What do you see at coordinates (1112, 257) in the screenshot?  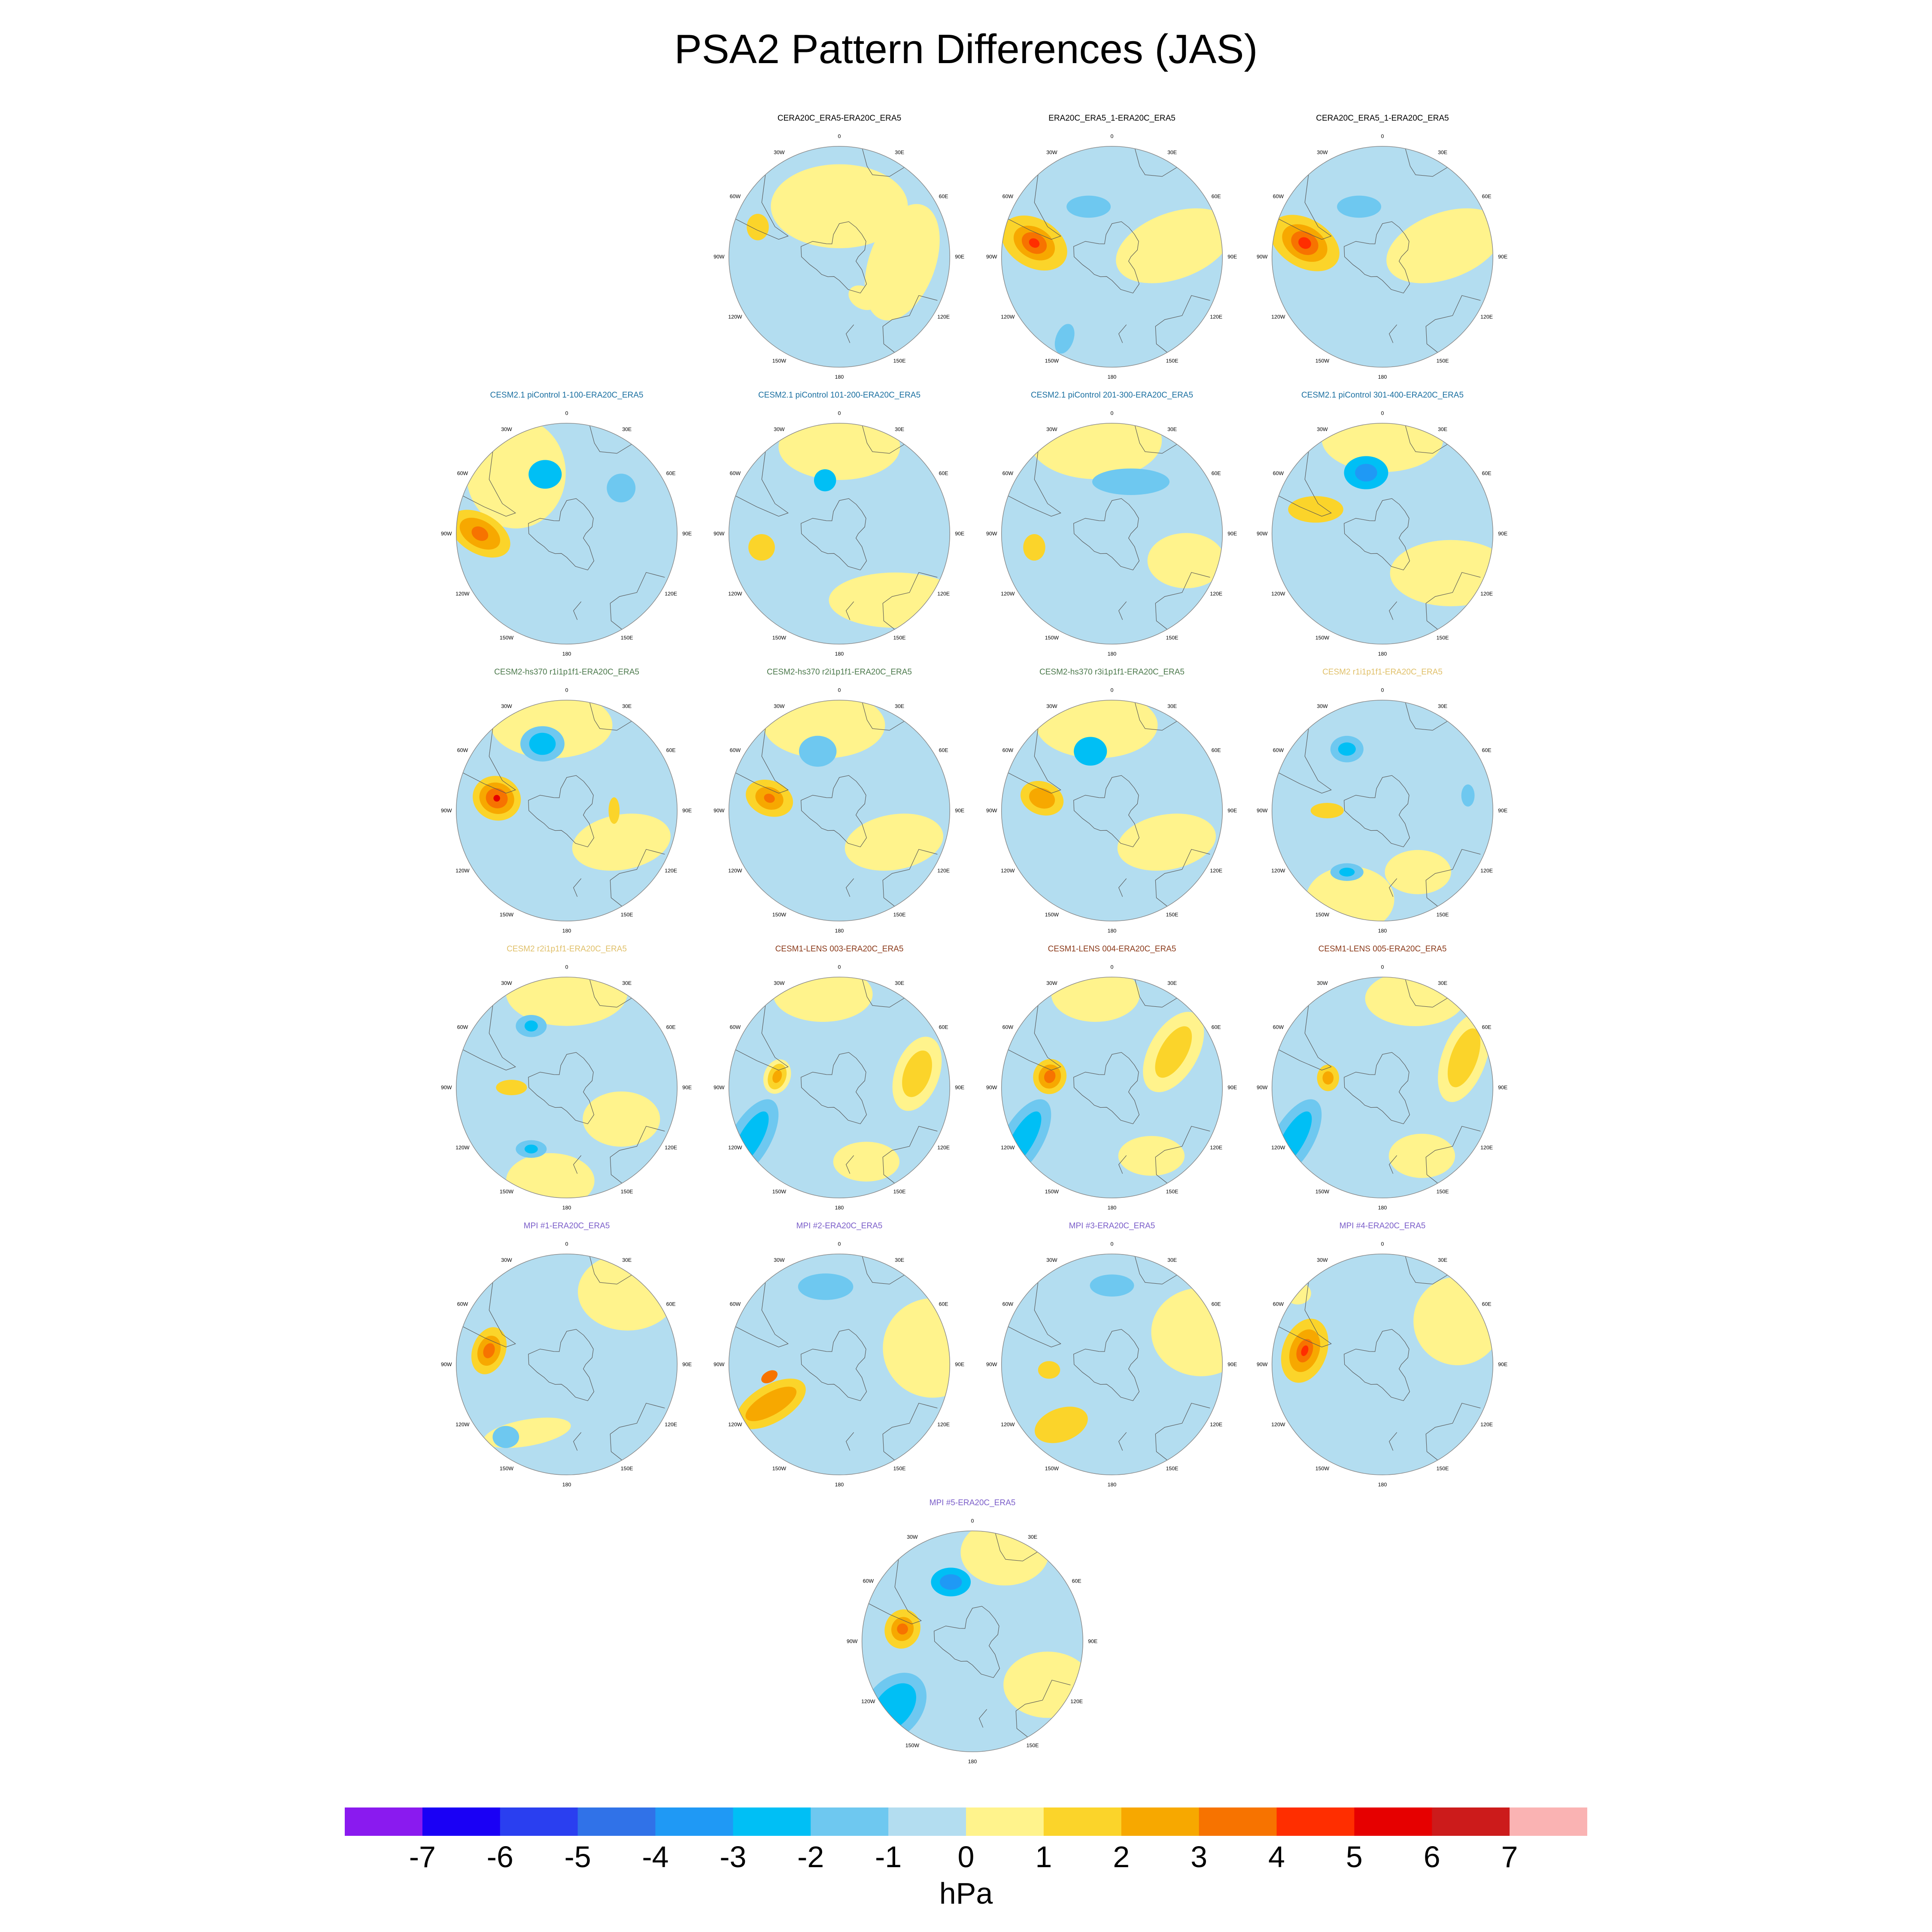 I see `map-background` at bounding box center [1112, 257].